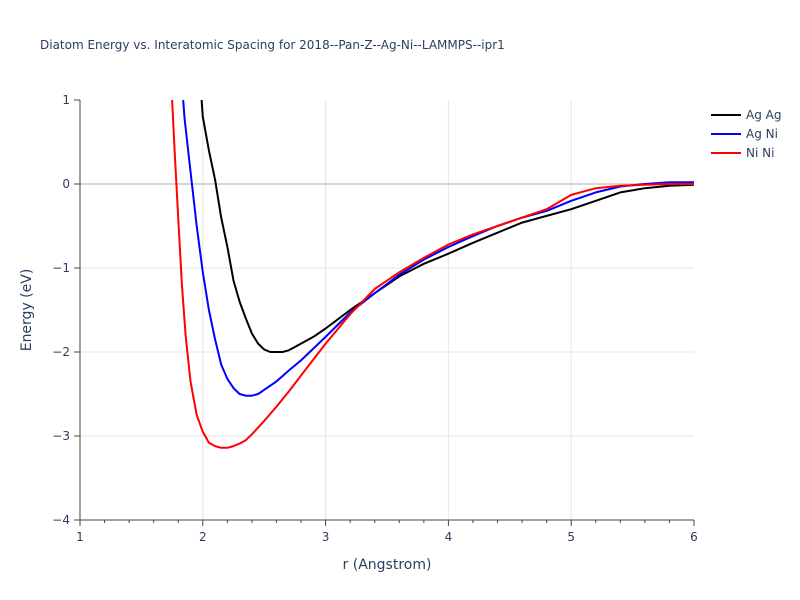  Describe the element at coordinates (203, 537) in the screenshot. I see `x-tick-label: 2` at that location.